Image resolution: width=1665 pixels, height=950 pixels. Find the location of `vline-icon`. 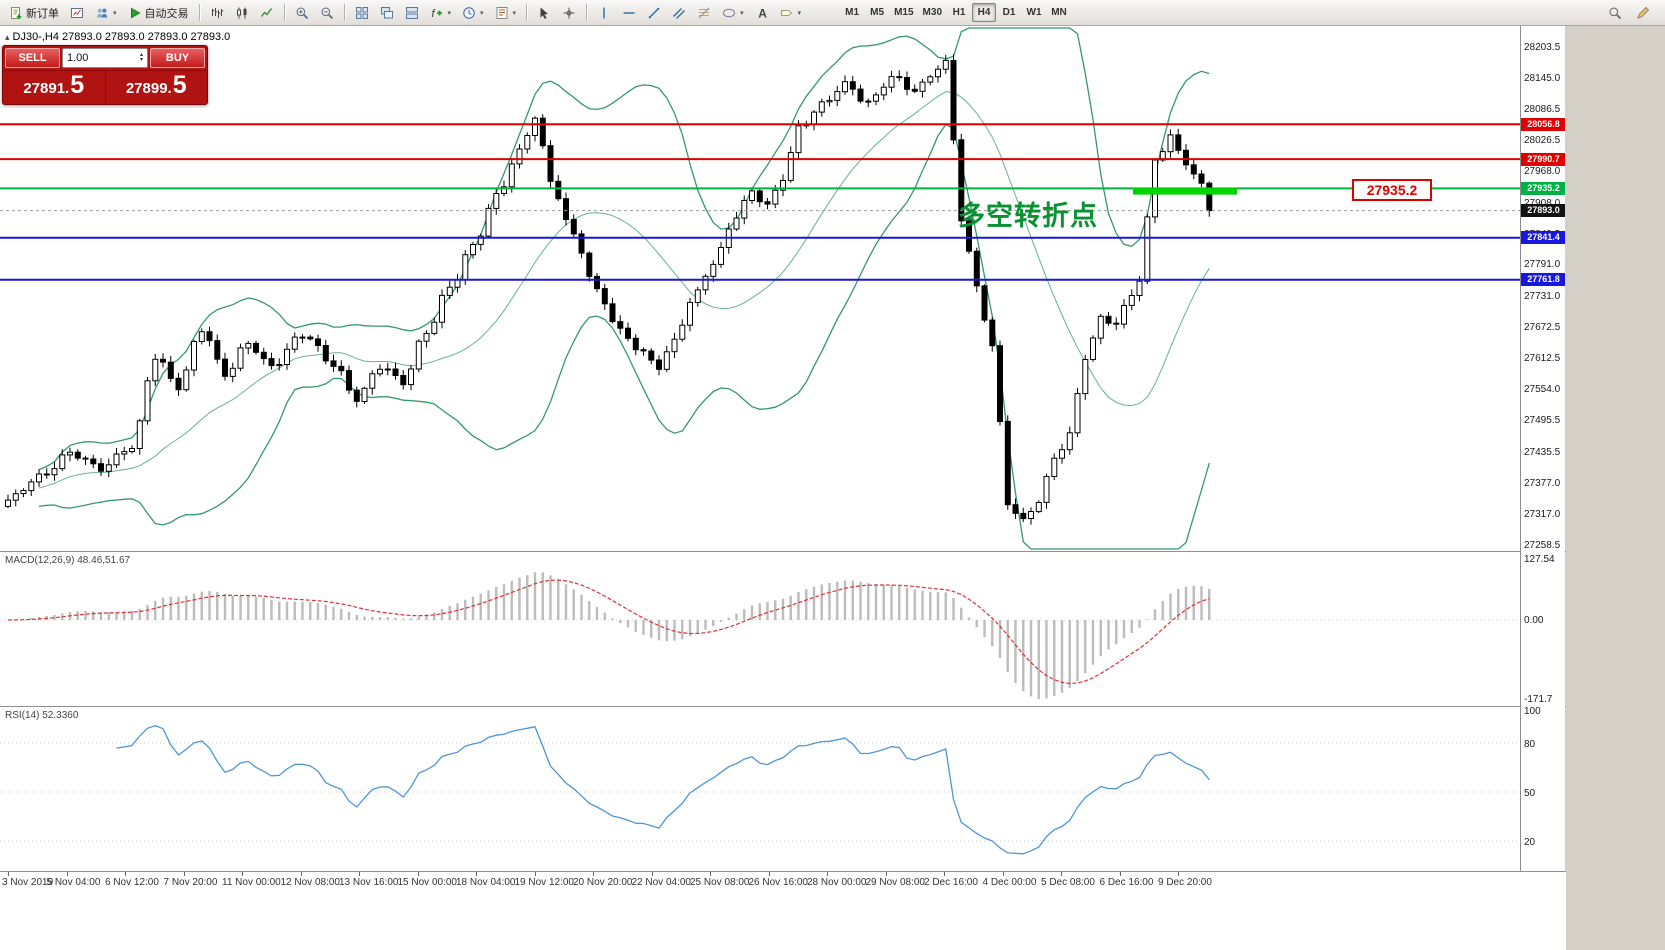

vline-icon is located at coordinates (604, 13).